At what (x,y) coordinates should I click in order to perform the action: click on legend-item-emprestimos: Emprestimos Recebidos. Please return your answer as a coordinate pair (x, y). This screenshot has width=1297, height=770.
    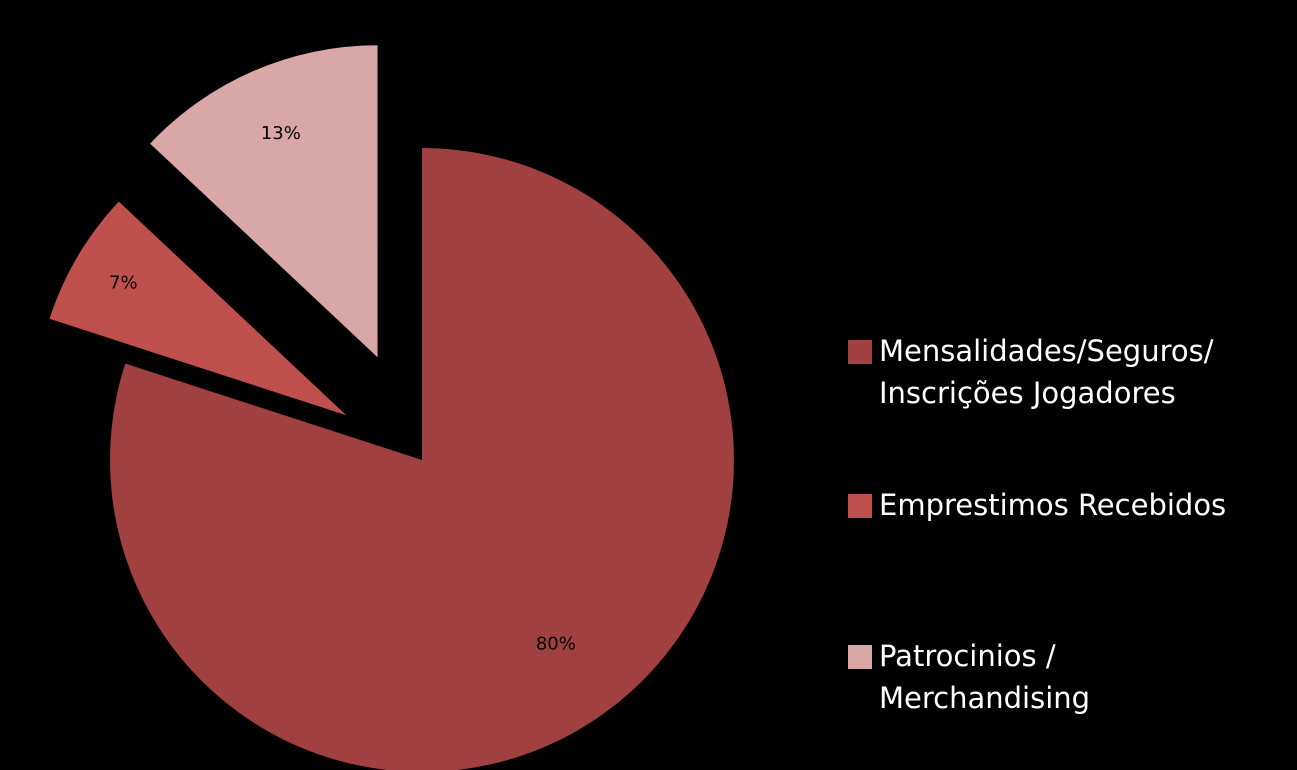
    Looking at the image, I should click on (1037, 505).